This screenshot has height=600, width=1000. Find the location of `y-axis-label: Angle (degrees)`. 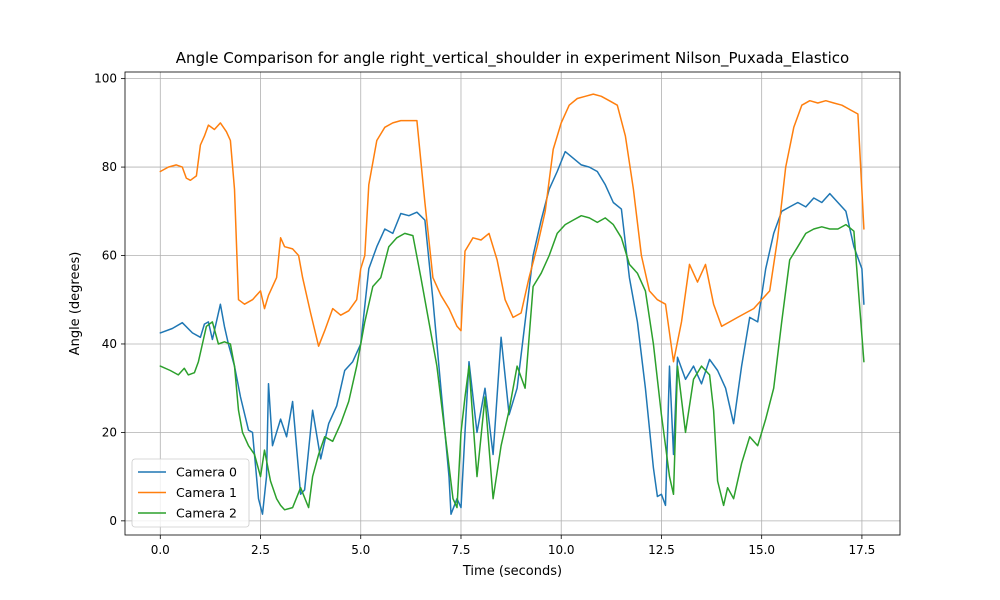

y-axis-label: Angle (degrees) is located at coordinates (75, 304).